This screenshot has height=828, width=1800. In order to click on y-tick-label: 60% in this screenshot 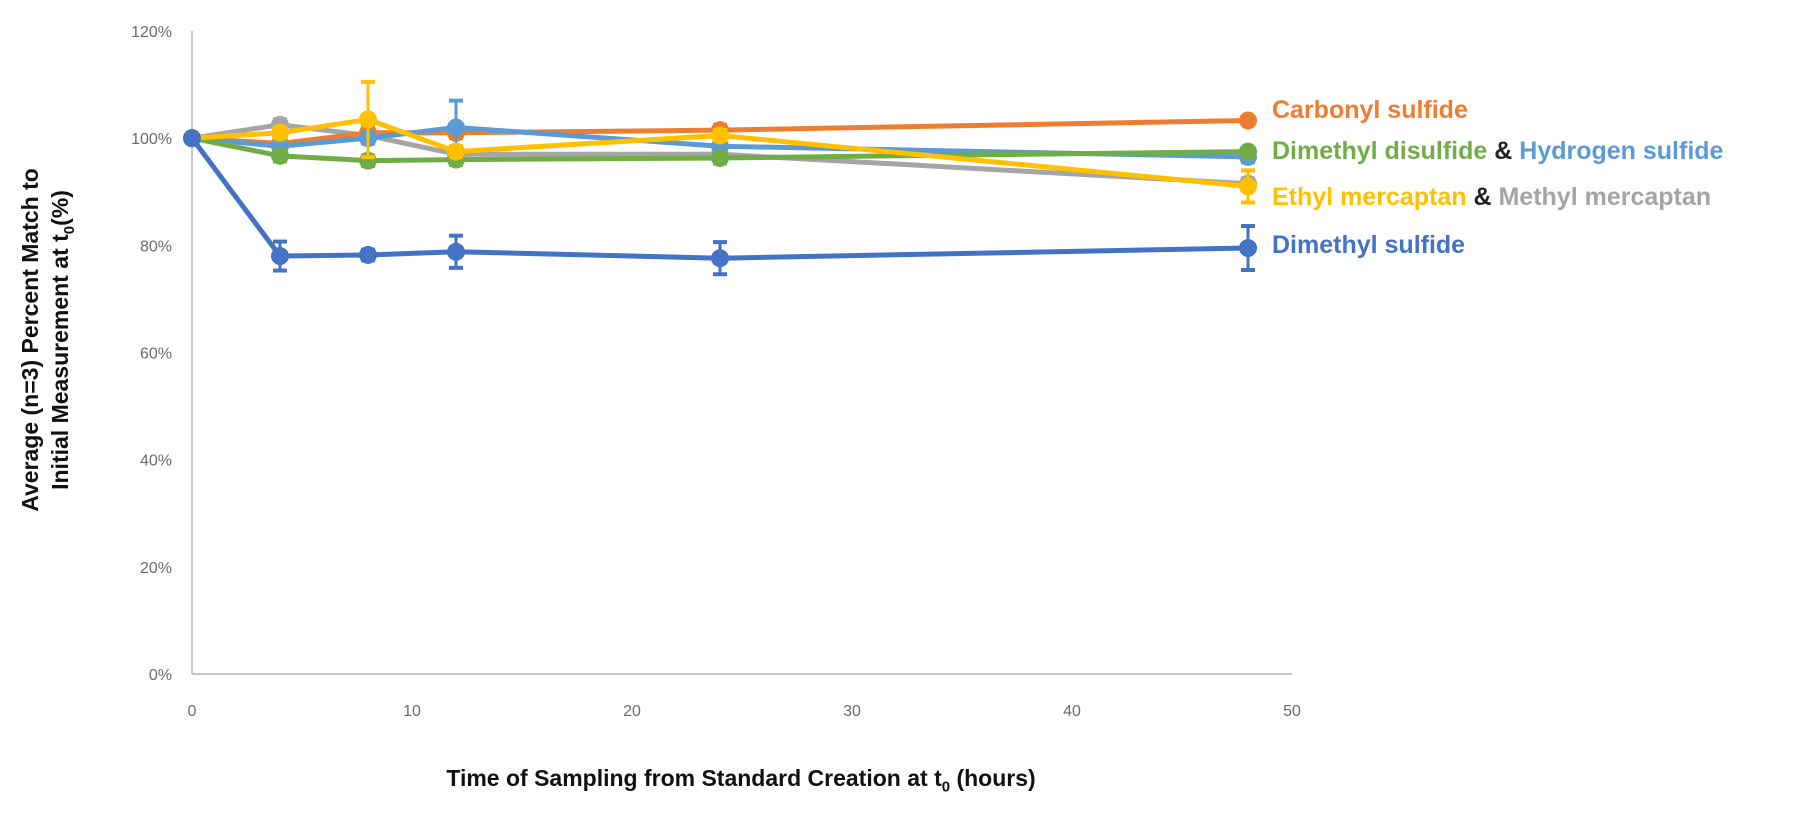, I will do `click(156, 354)`.